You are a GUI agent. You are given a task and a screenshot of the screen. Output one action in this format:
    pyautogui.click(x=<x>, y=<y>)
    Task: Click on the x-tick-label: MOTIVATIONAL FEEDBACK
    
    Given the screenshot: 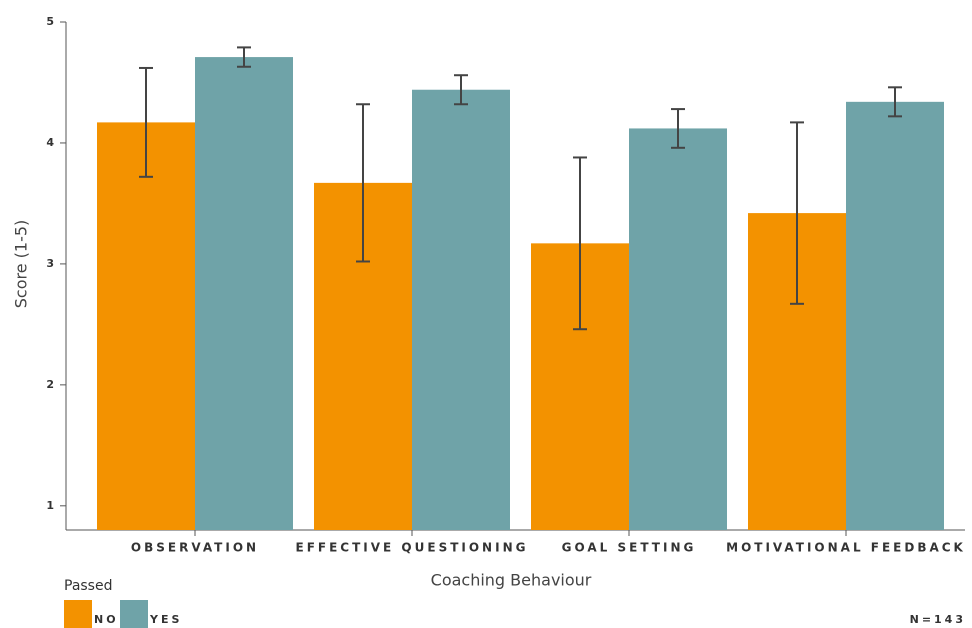 What is the action you would take?
    pyautogui.click(x=846, y=548)
    